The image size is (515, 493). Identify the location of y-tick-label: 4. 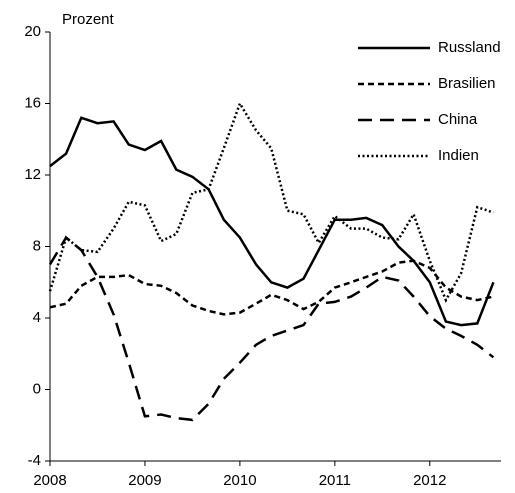
(37, 317).